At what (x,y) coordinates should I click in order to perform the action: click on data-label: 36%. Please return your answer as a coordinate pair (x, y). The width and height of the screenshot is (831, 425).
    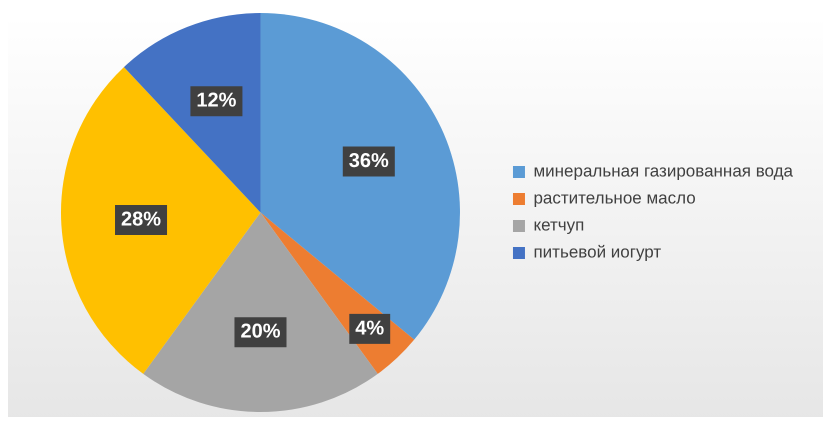
    Looking at the image, I should click on (369, 161).